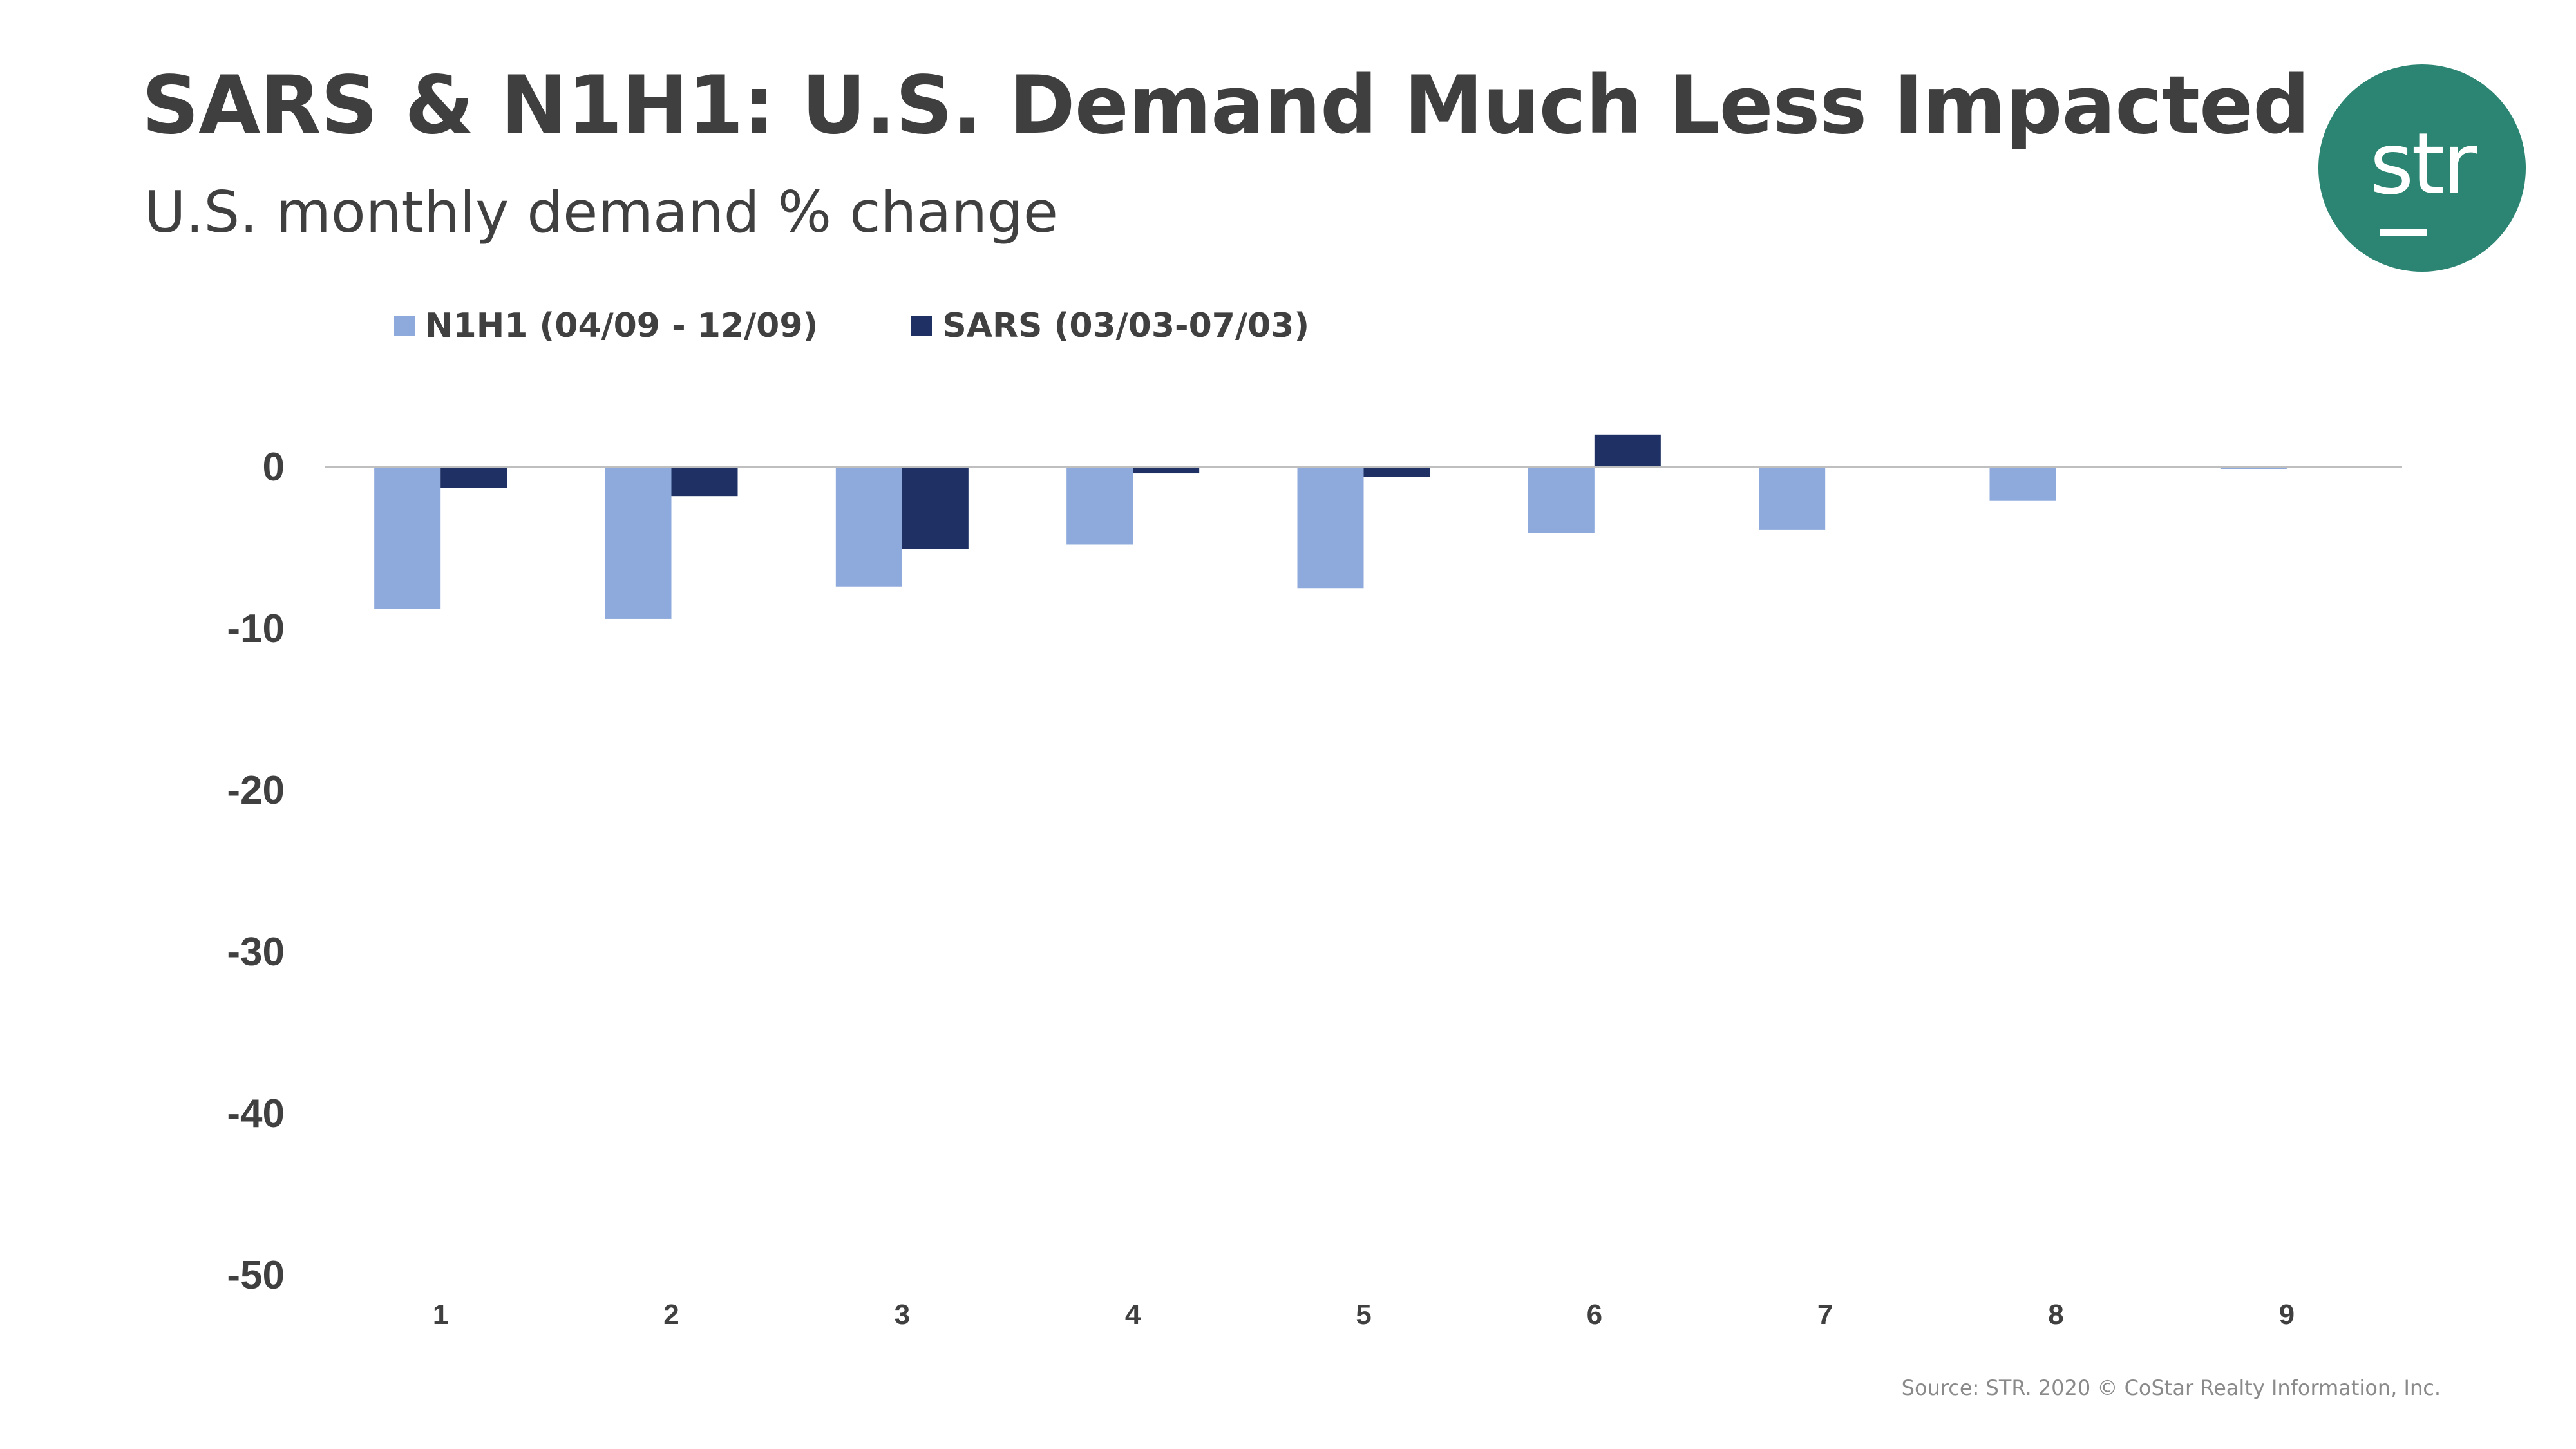  I want to click on legend-swatch-n1h1, so click(404, 326).